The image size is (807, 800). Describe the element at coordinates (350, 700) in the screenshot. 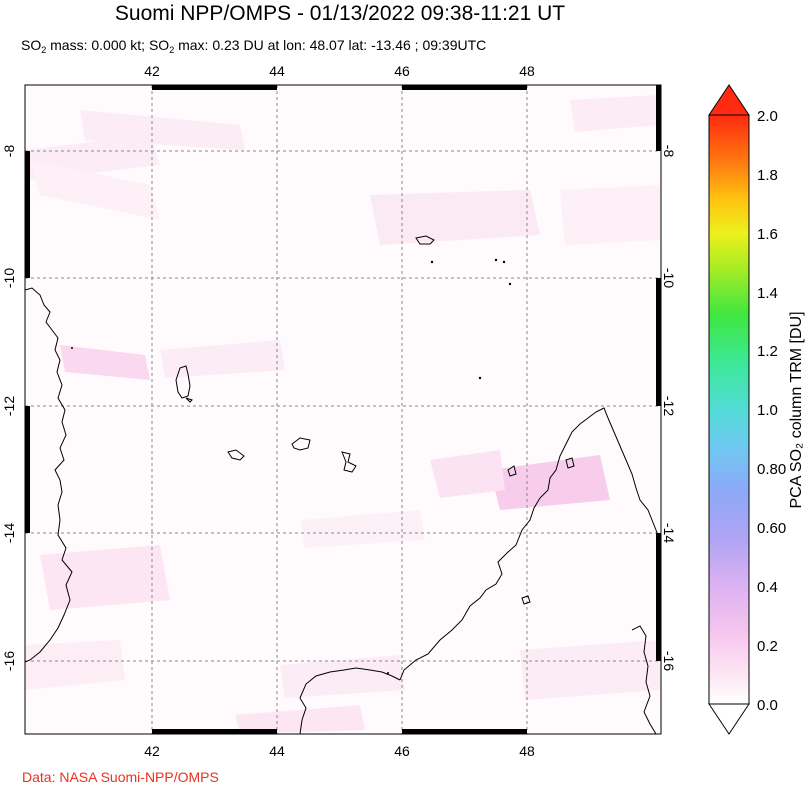

I see `madagascar-west-coast` at that location.